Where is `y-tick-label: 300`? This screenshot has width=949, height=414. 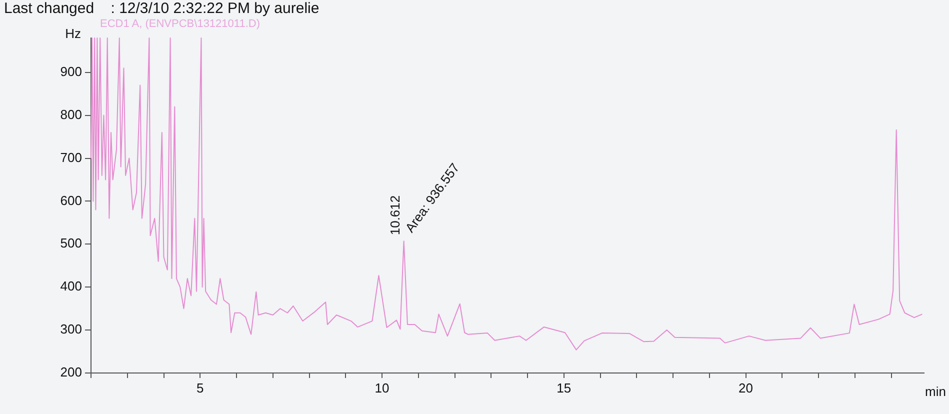
y-tick-label: 300 is located at coordinates (71, 329).